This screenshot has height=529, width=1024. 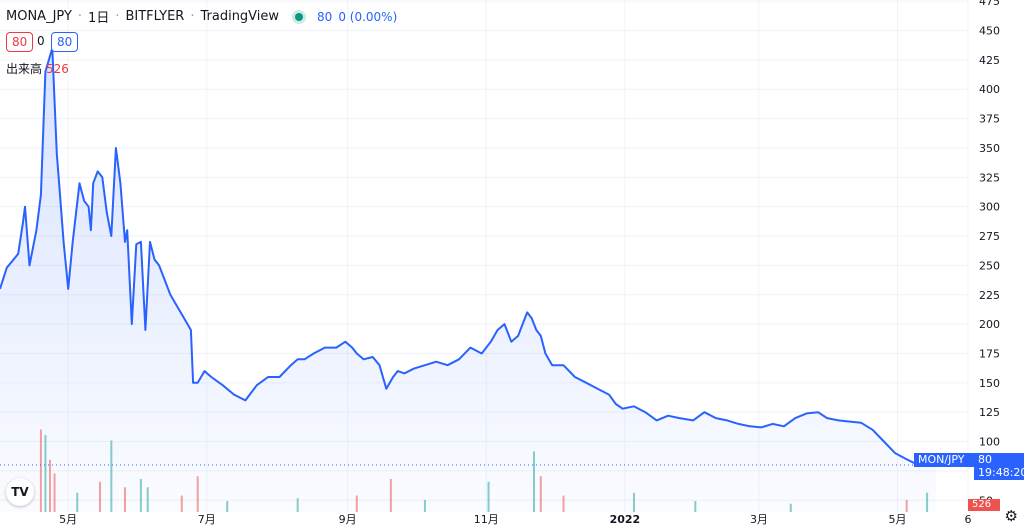 What do you see at coordinates (368, 16) in the screenshot?
I see `price-change: 0 (0.00%)` at bounding box center [368, 16].